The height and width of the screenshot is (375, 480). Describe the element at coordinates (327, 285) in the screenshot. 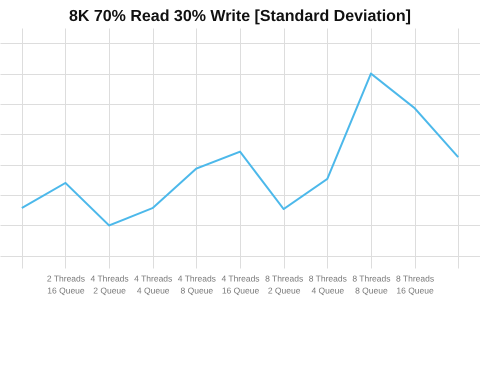

I see `x-tick-label: 8 Threads 4 Queue` at that location.